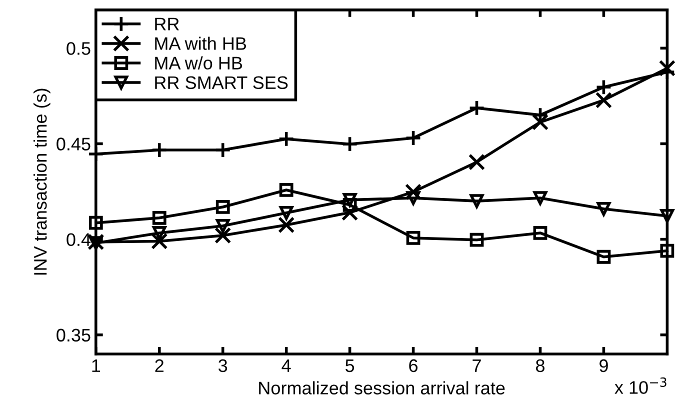 The height and width of the screenshot is (414, 685). Describe the element at coordinates (200, 43) in the screenshot. I see `legend-label: MA with HB` at that location.